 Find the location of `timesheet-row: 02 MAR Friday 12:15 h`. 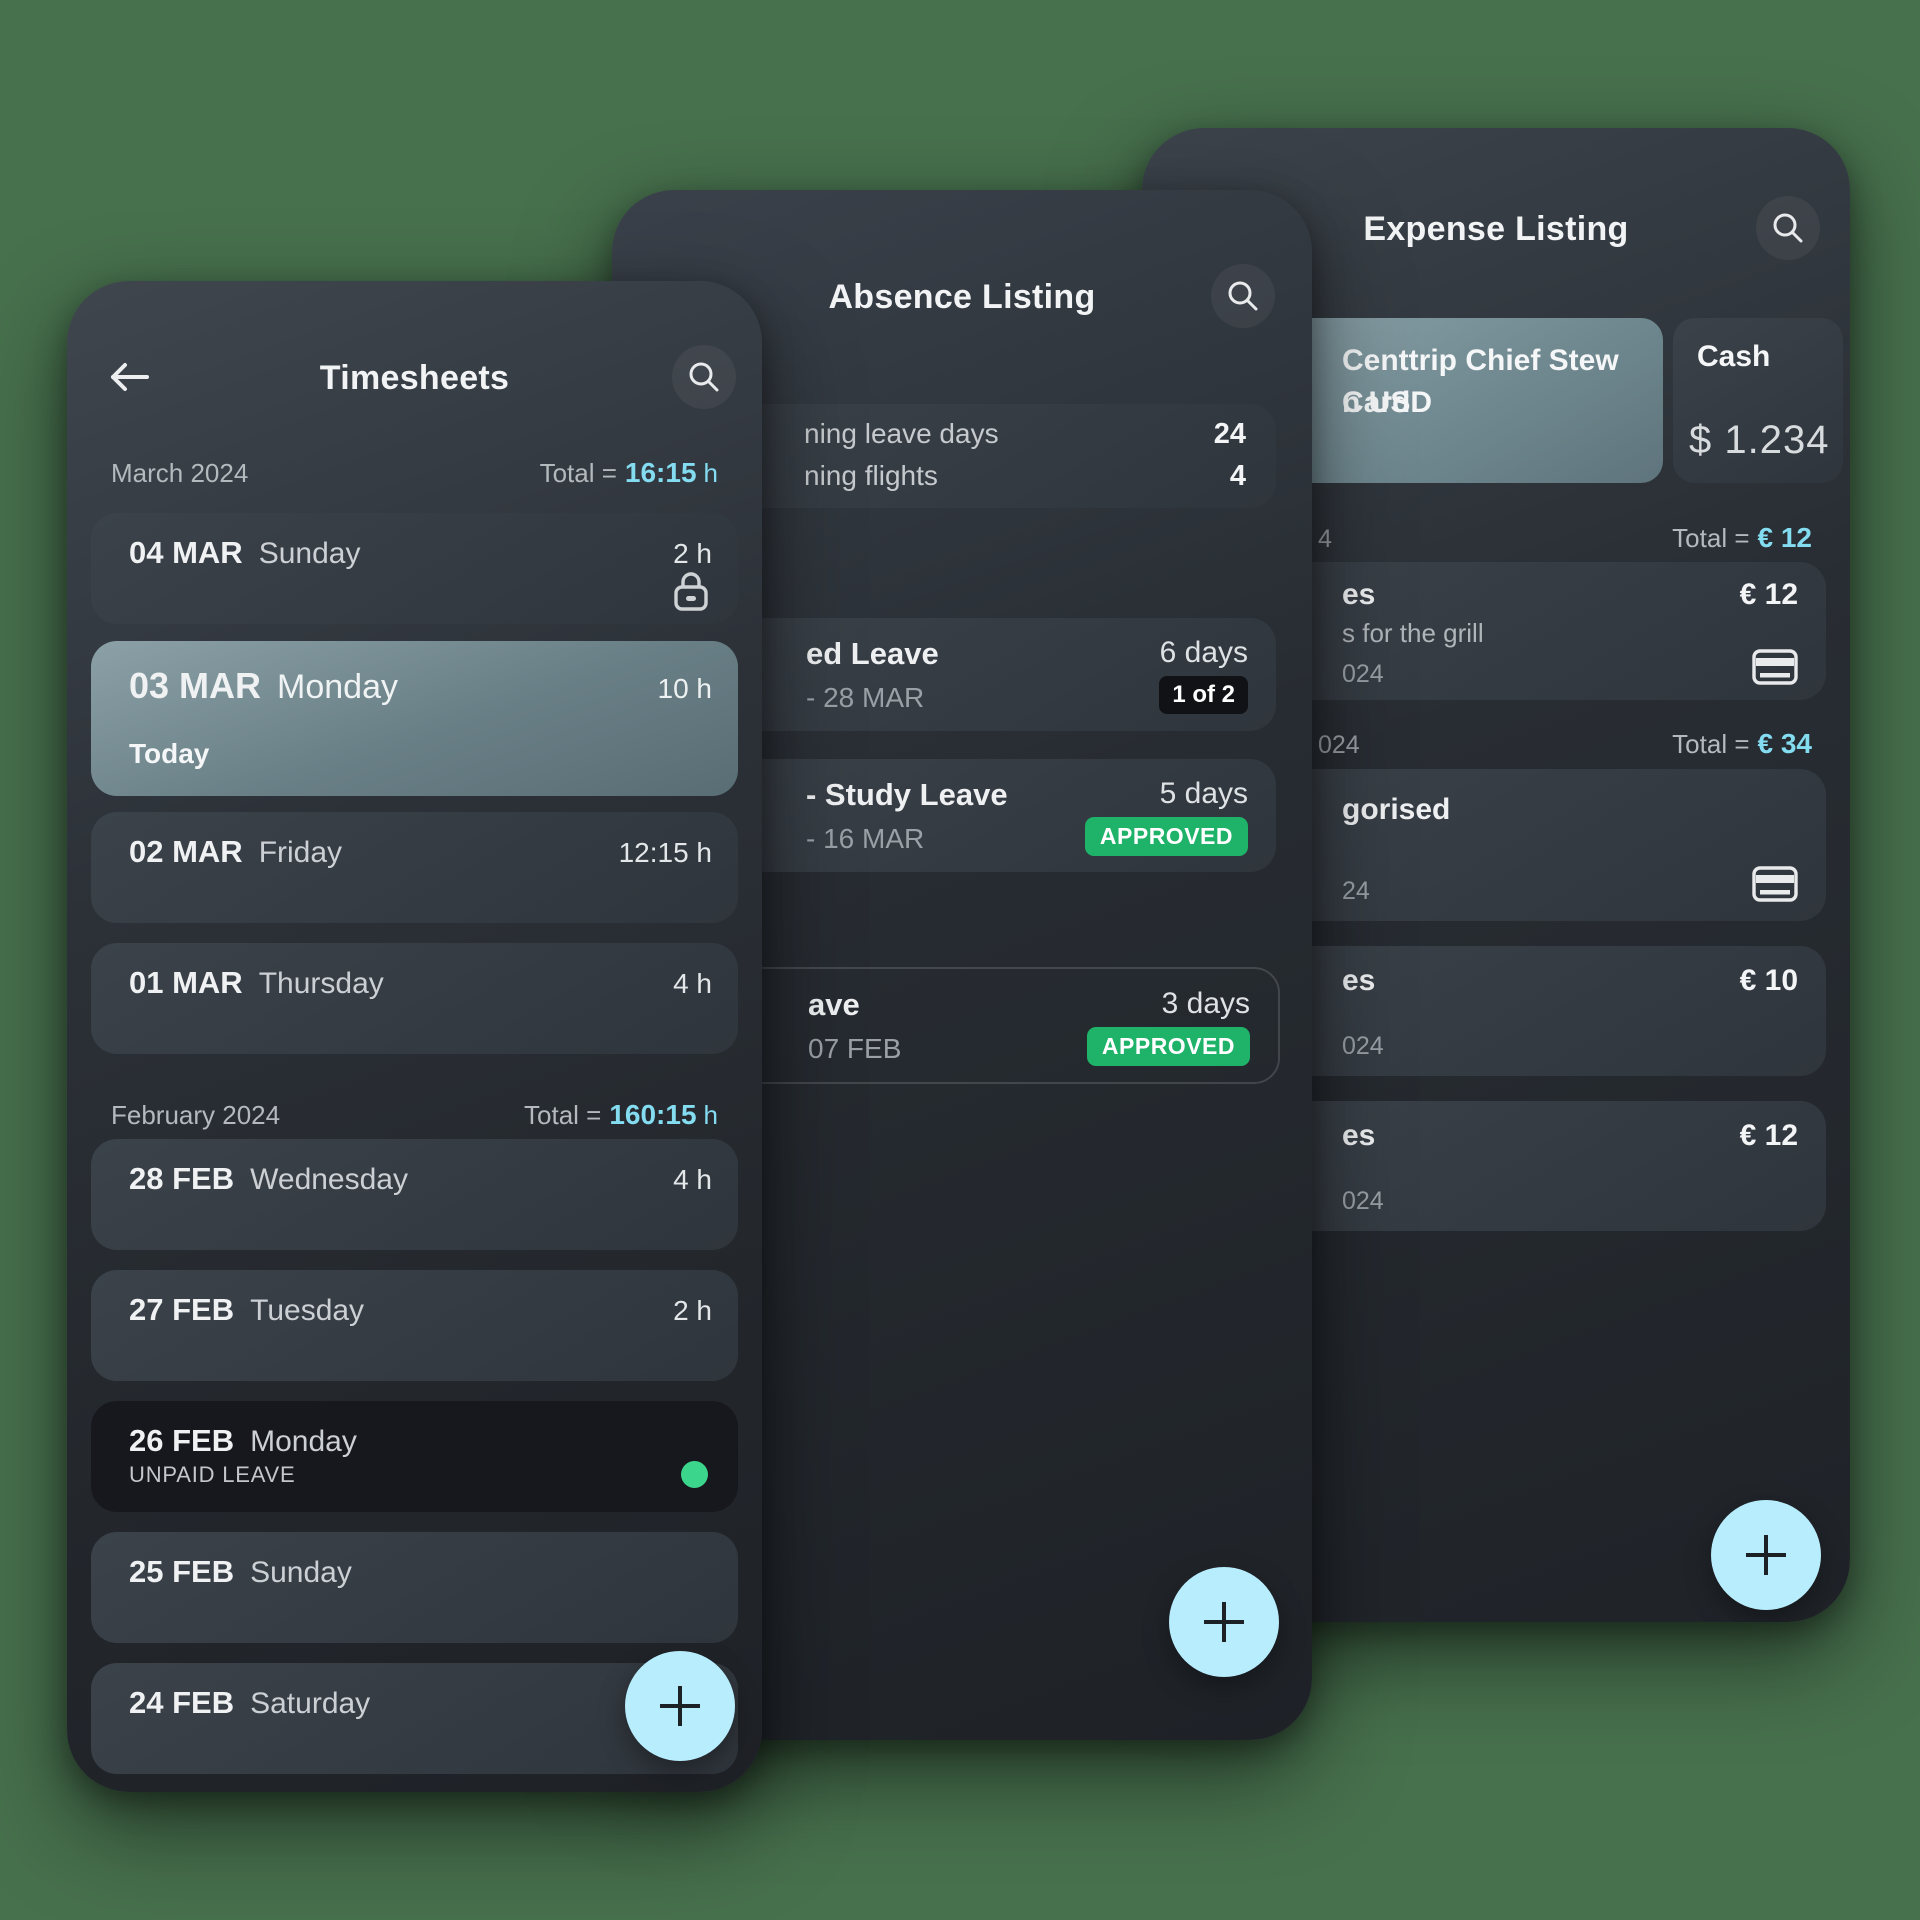

timesheet-row: 02 MAR Friday 12:15 h is located at coordinates (414, 867).